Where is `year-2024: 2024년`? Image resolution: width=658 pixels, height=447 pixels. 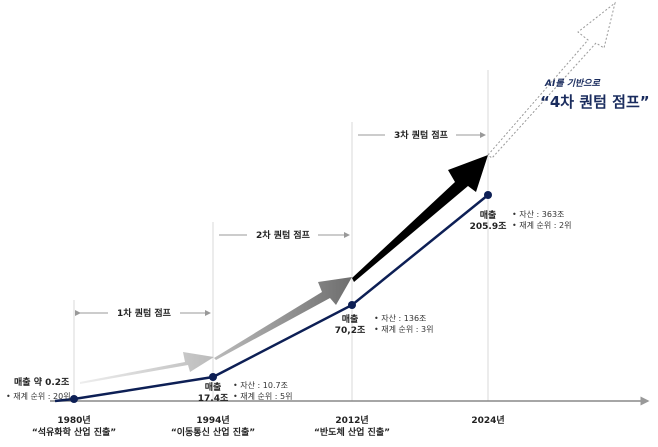
year-2024: 2024년 is located at coordinates (487, 420).